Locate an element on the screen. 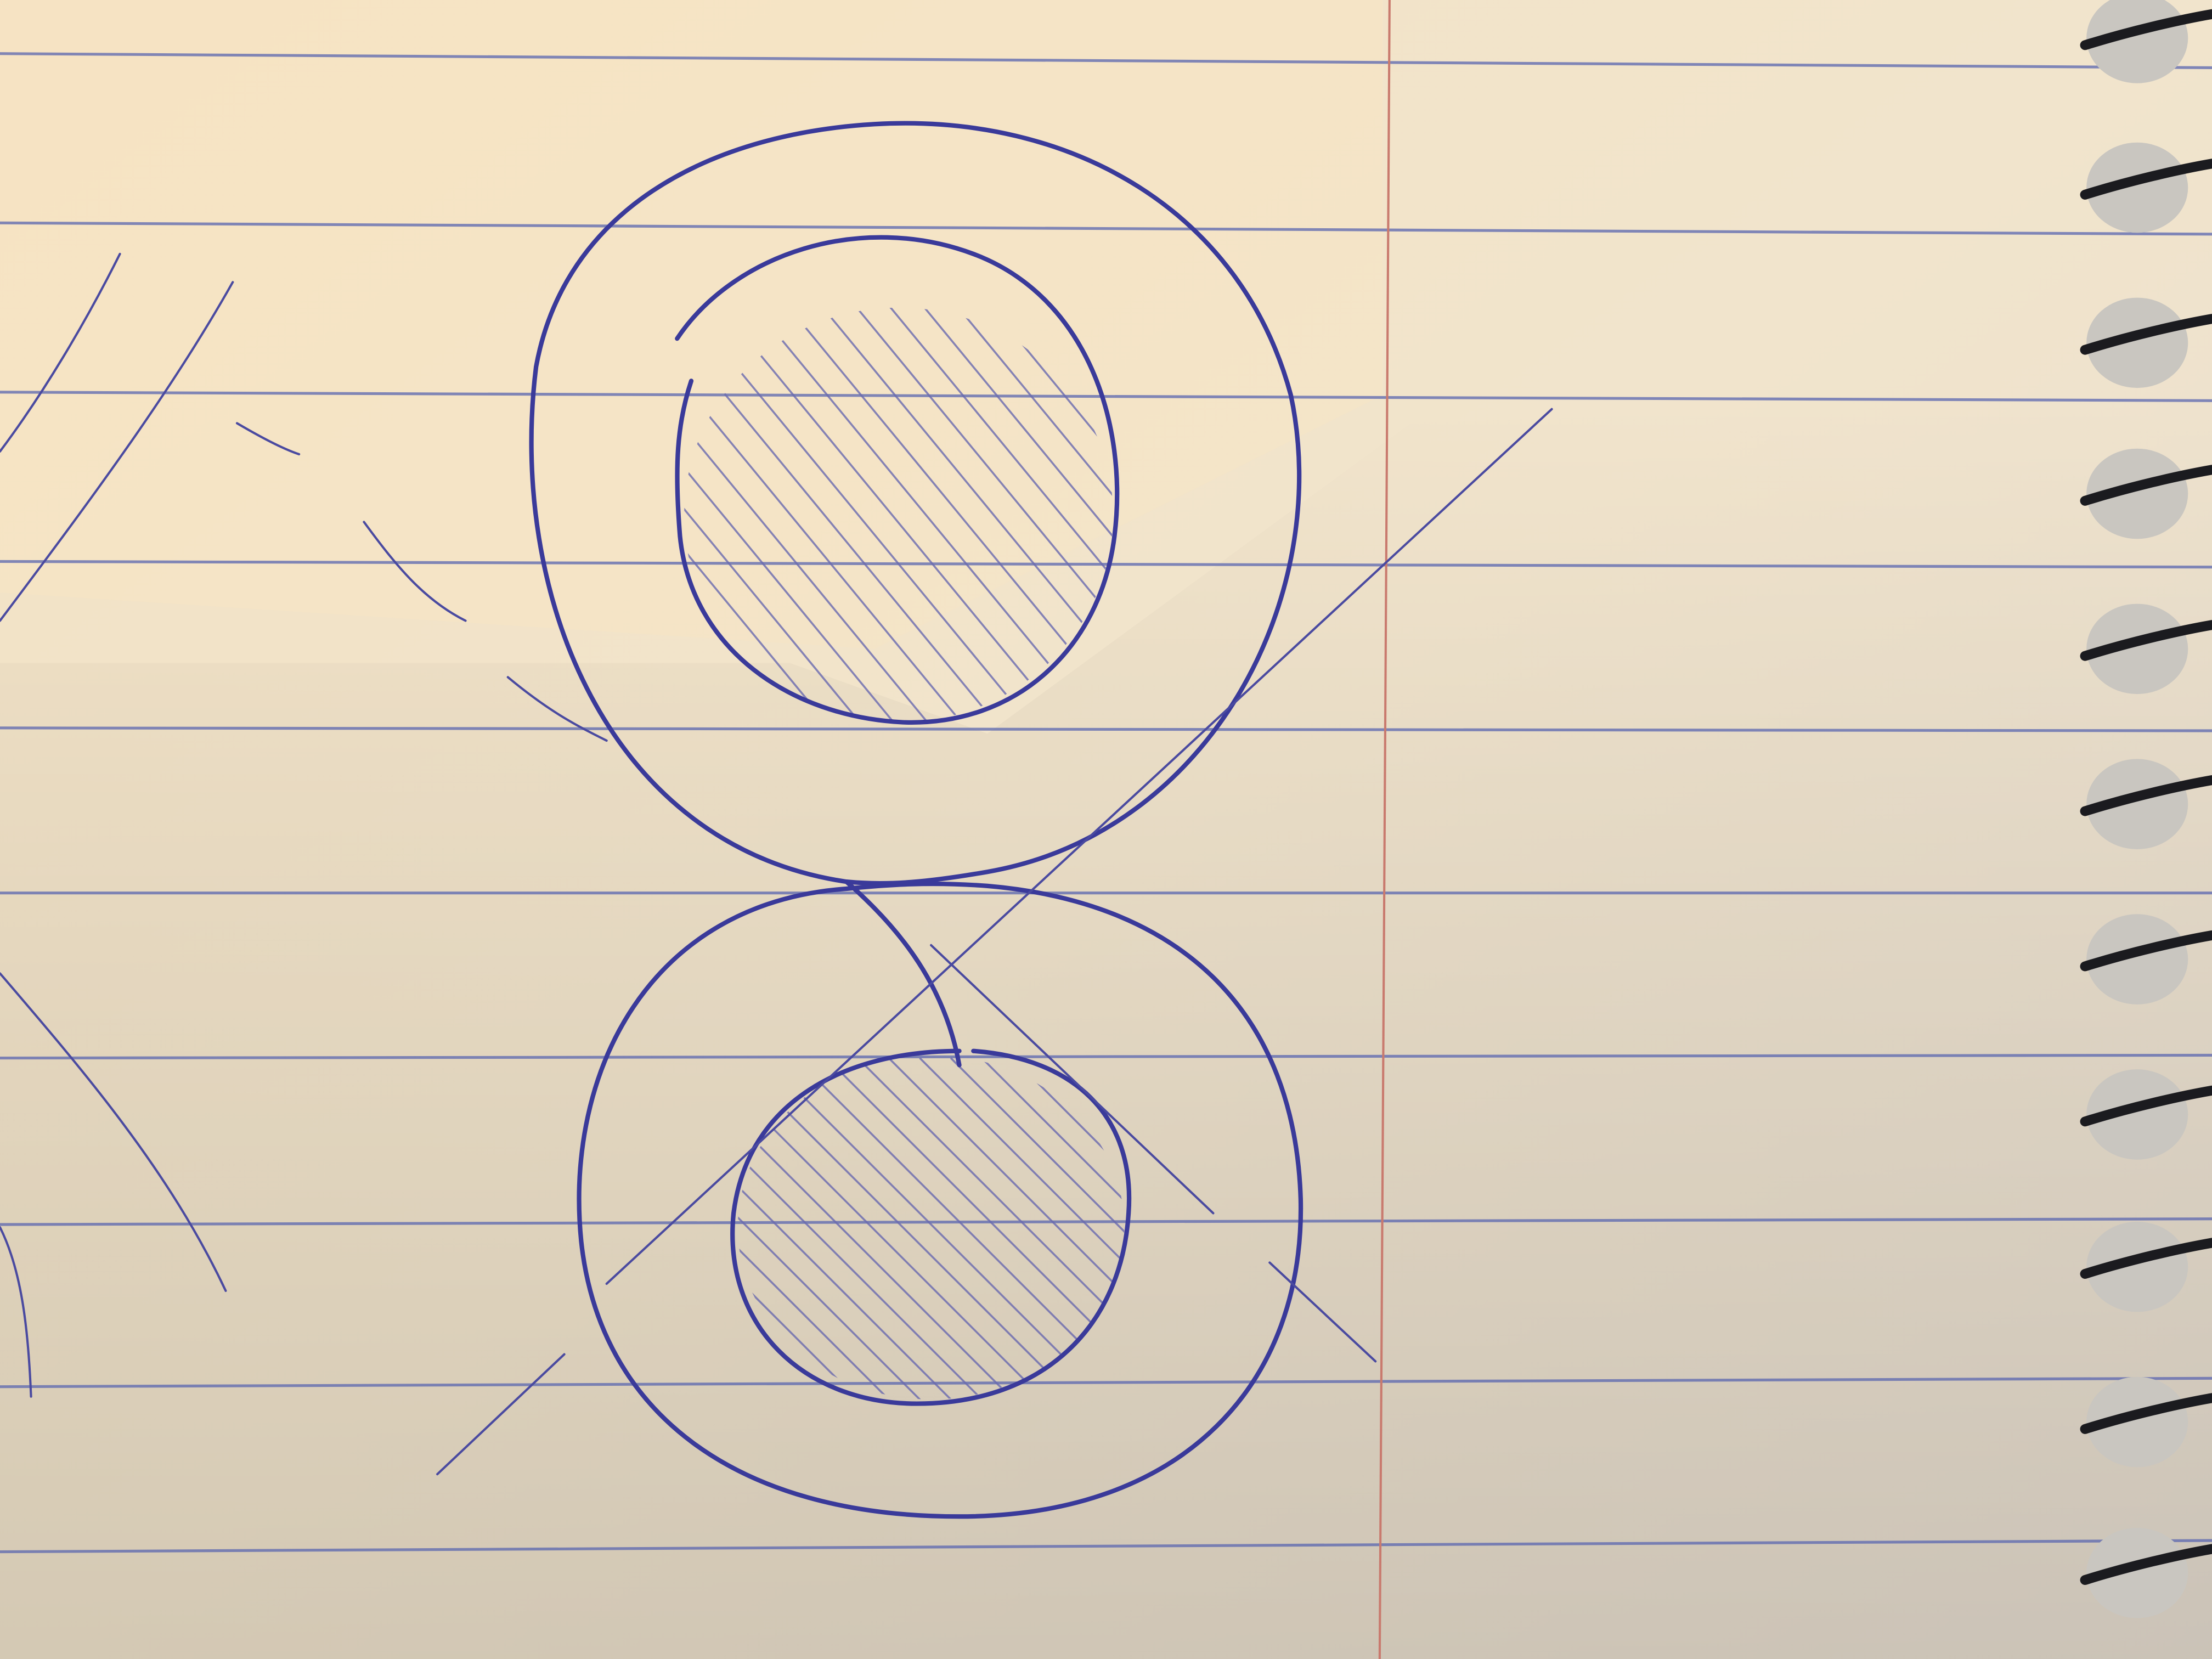  lower-inner-circle is located at coordinates (931, 1227).